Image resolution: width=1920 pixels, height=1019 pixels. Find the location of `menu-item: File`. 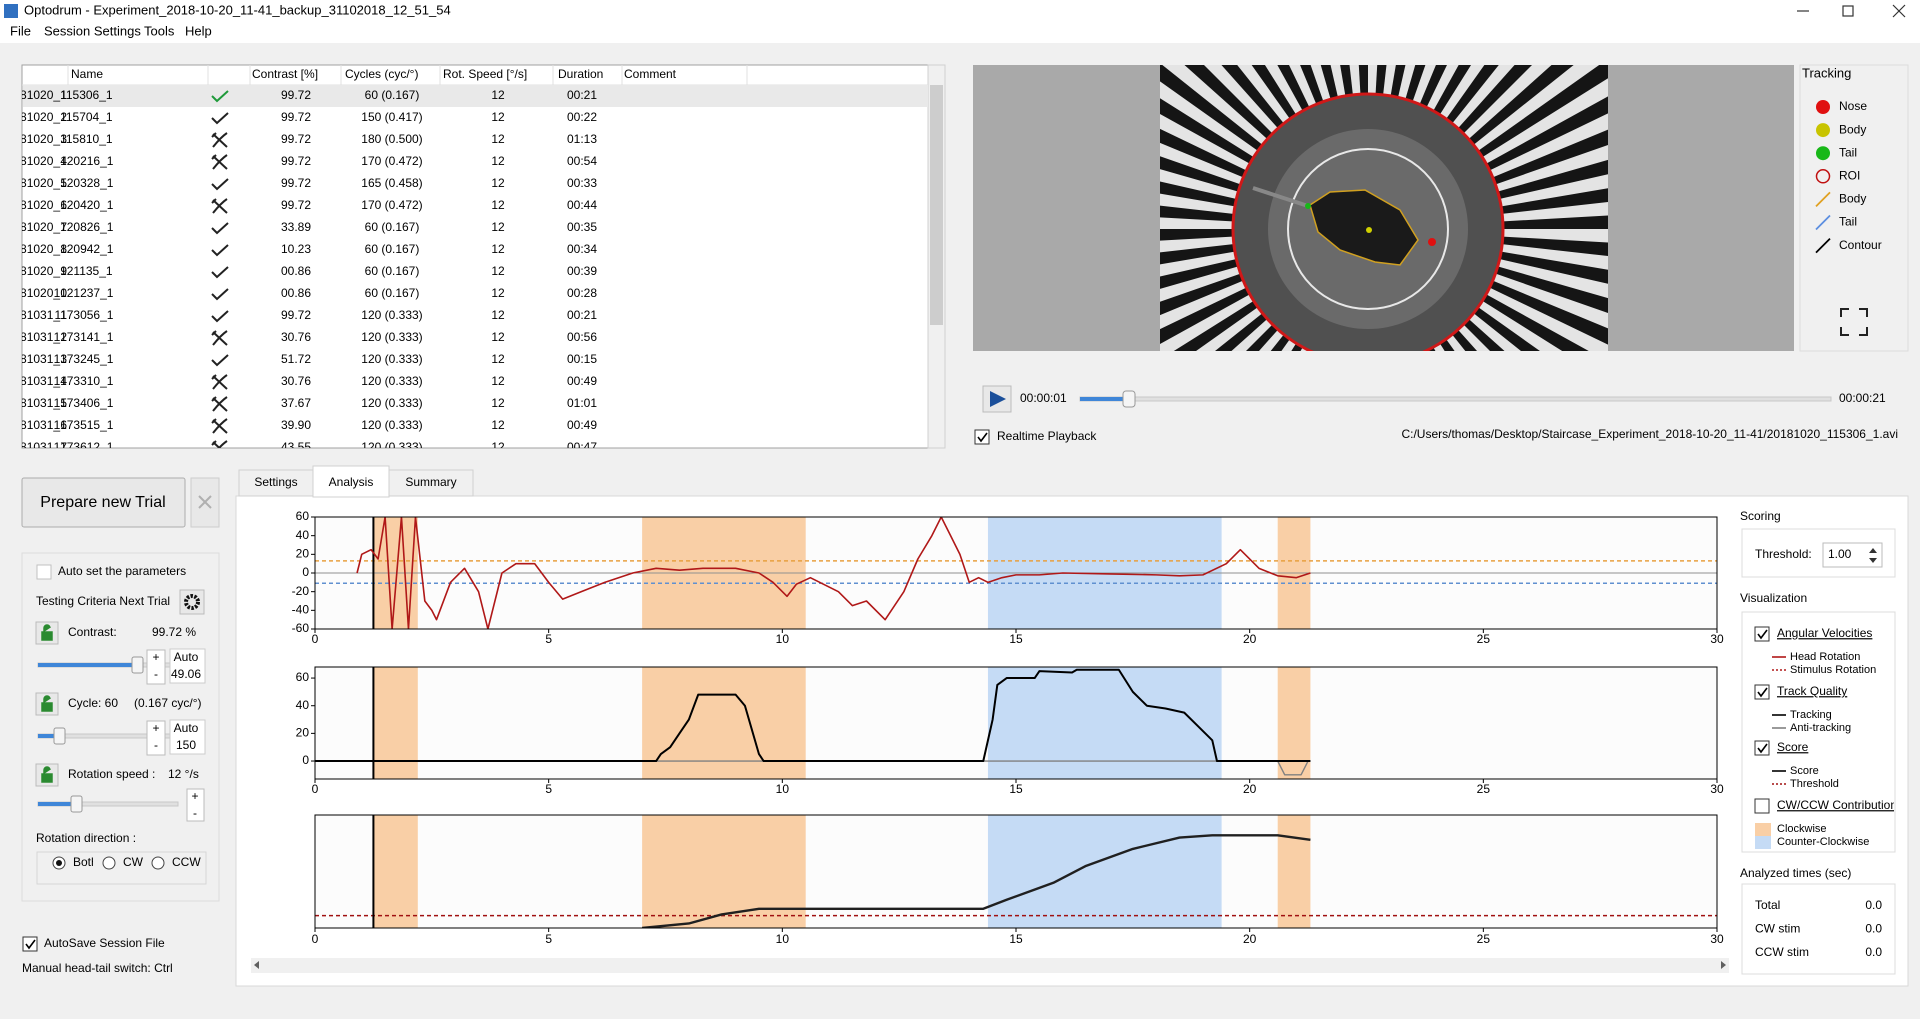

menu-item: File is located at coordinates (20, 30).